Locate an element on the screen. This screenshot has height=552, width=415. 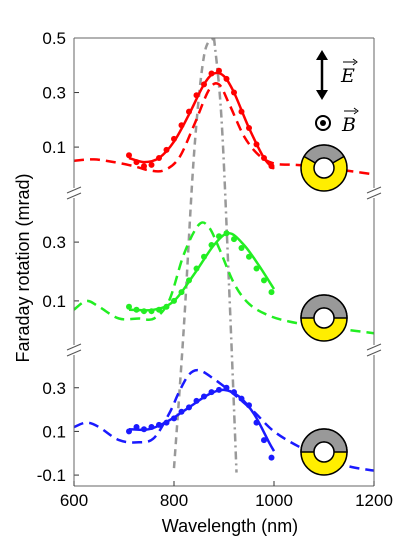
bottom-disk-icon is located at coordinates (324, 452).